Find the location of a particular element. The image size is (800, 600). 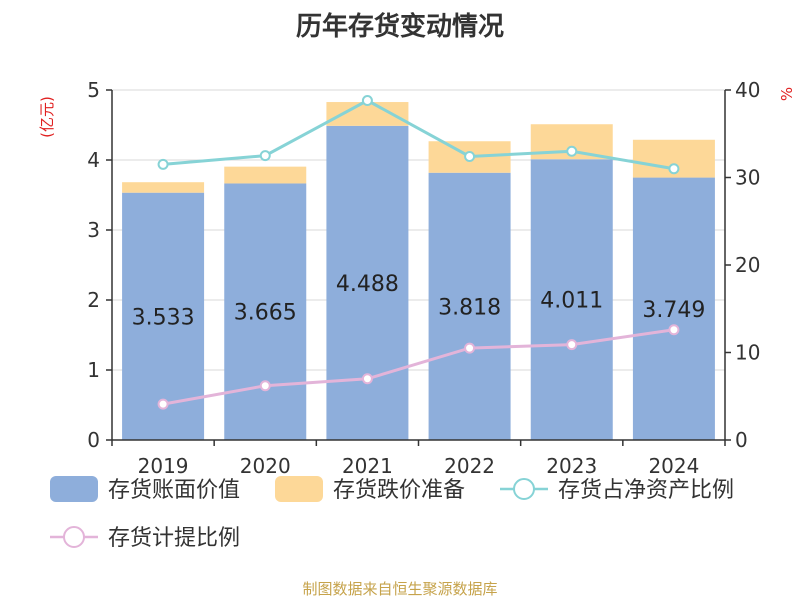

bar-value-label: 3.665 is located at coordinates (265, 313).